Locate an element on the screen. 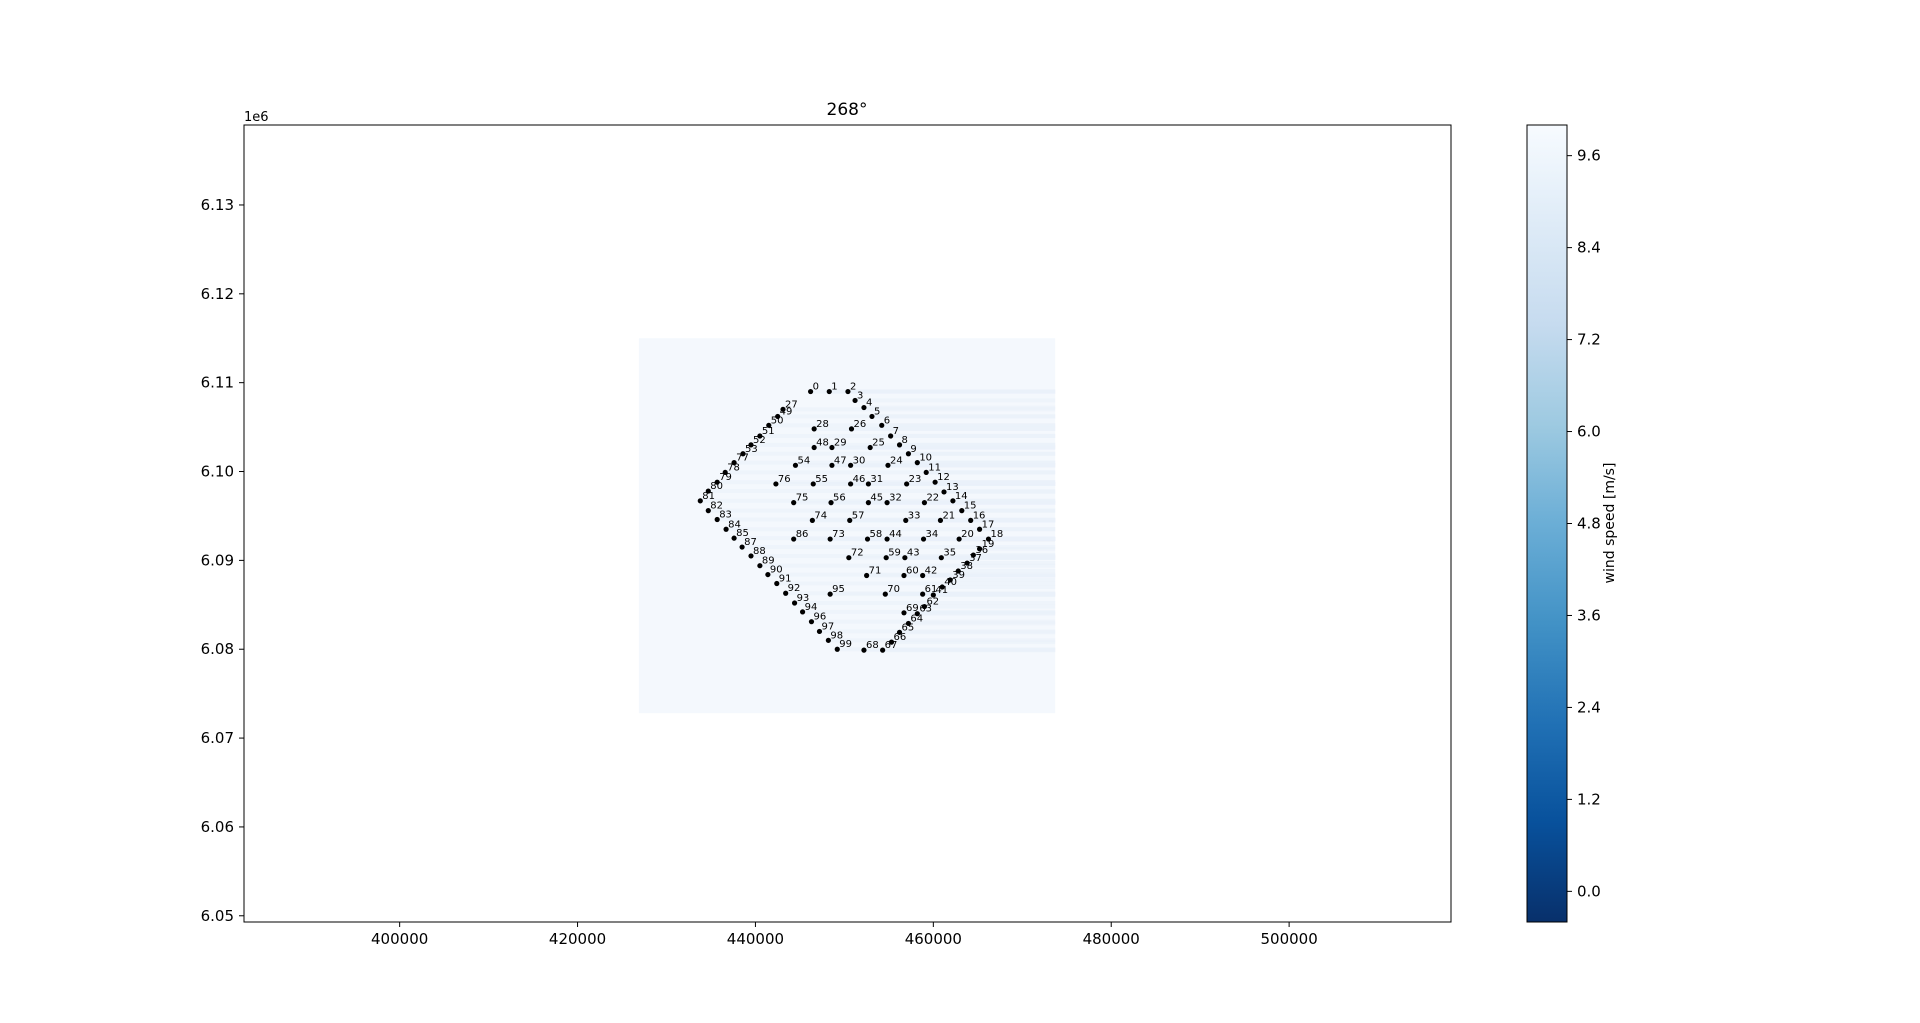 The image size is (1920, 1023). turbine-label: 65 is located at coordinates (908, 627).